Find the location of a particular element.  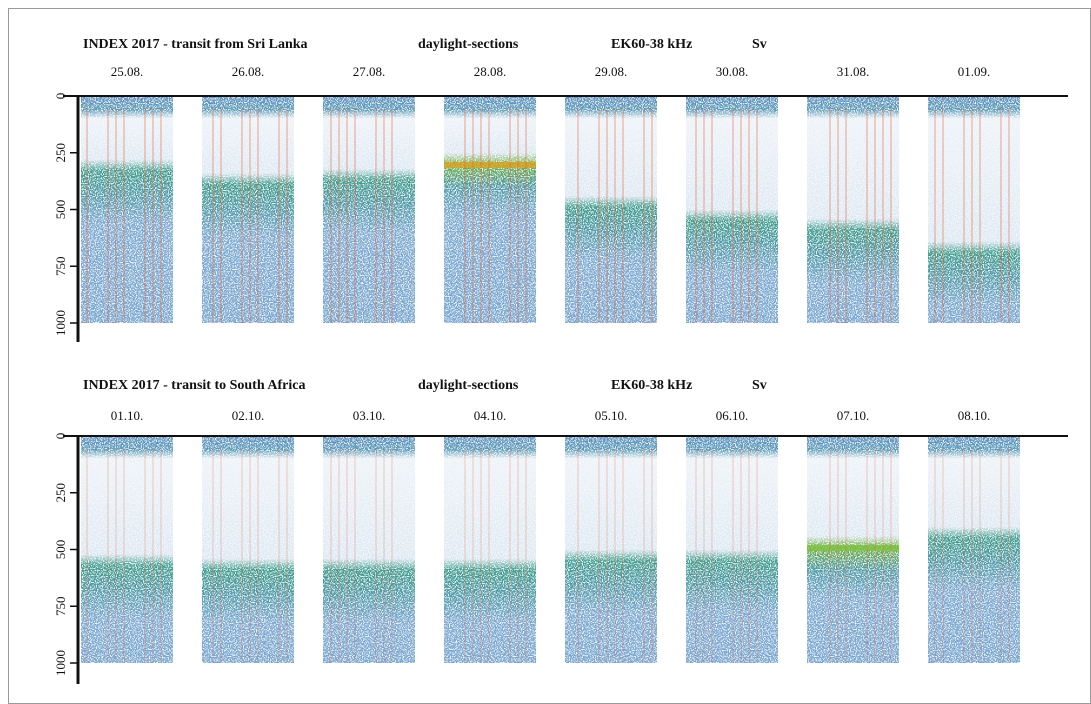

date-label: 31.08. is located at coordinates (853, 71).